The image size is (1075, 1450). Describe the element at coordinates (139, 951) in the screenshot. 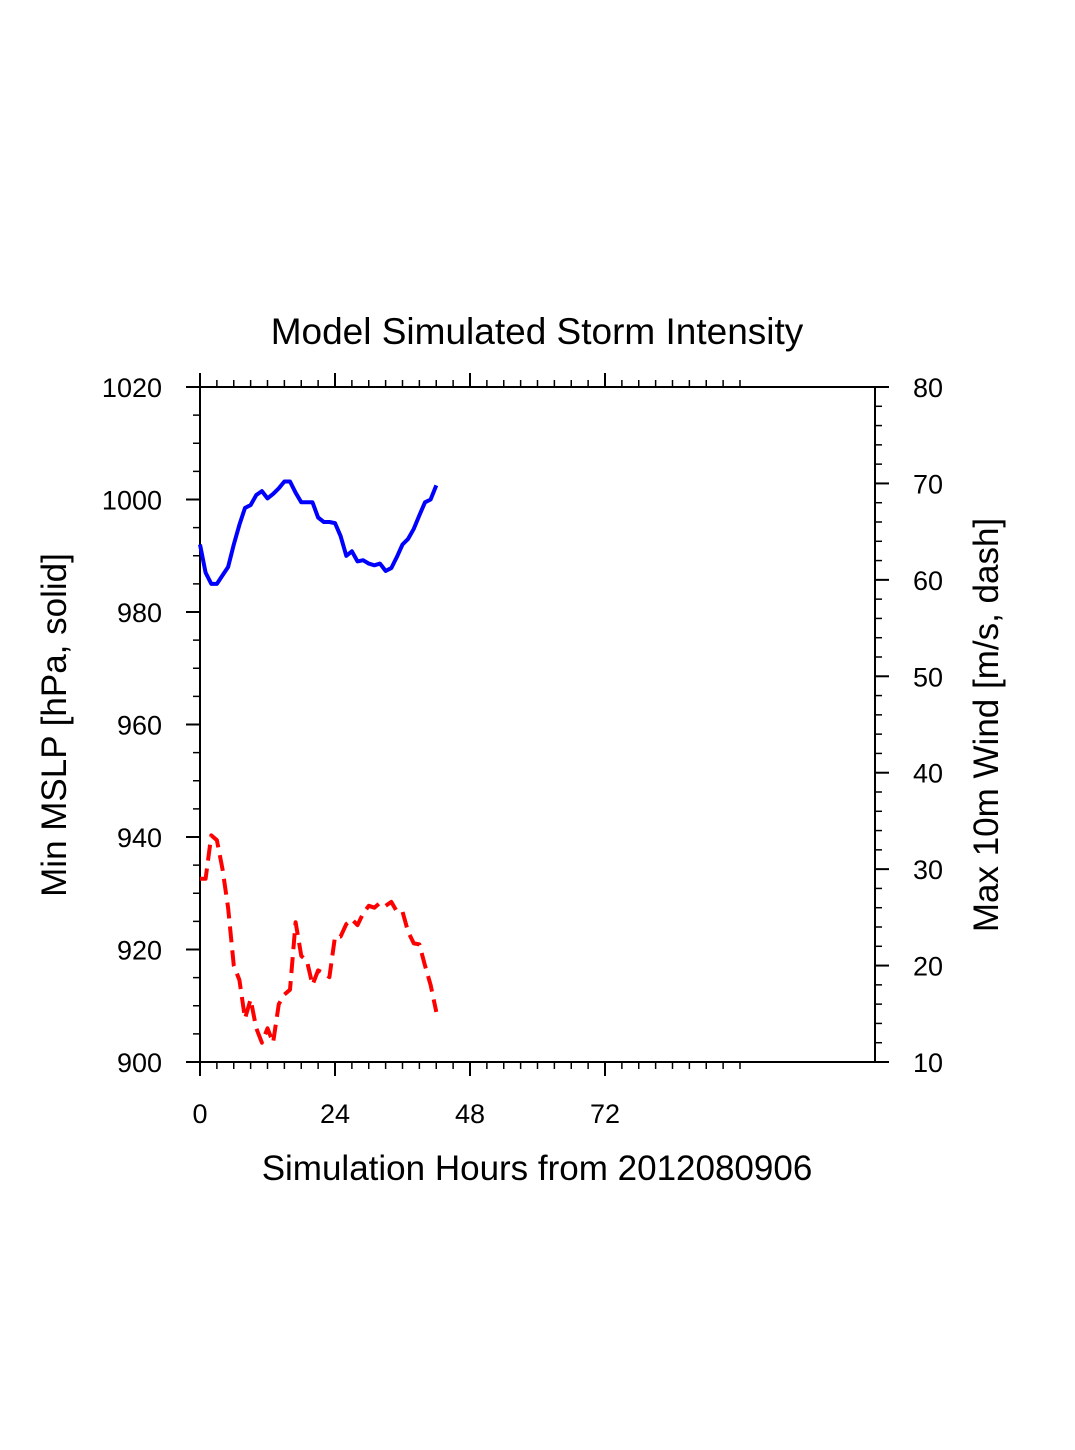

I see `left-tick-label: 920` at that location.